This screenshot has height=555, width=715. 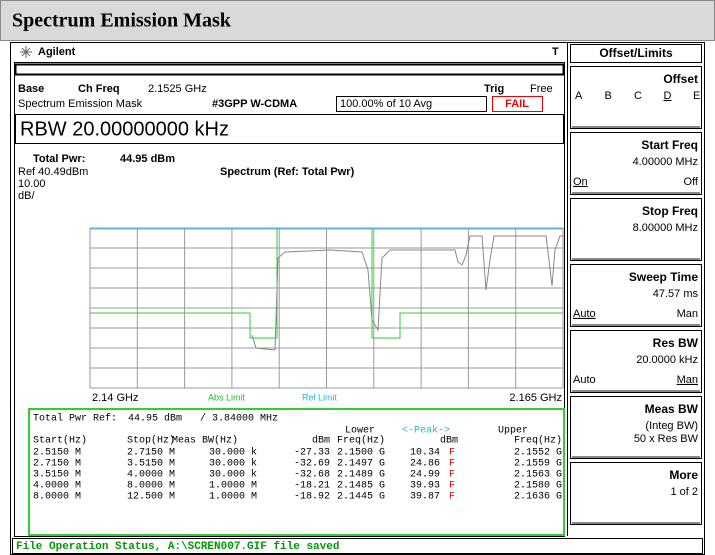 I want to click on table-cell: 2.1485 G, so click(x=361, y=486).